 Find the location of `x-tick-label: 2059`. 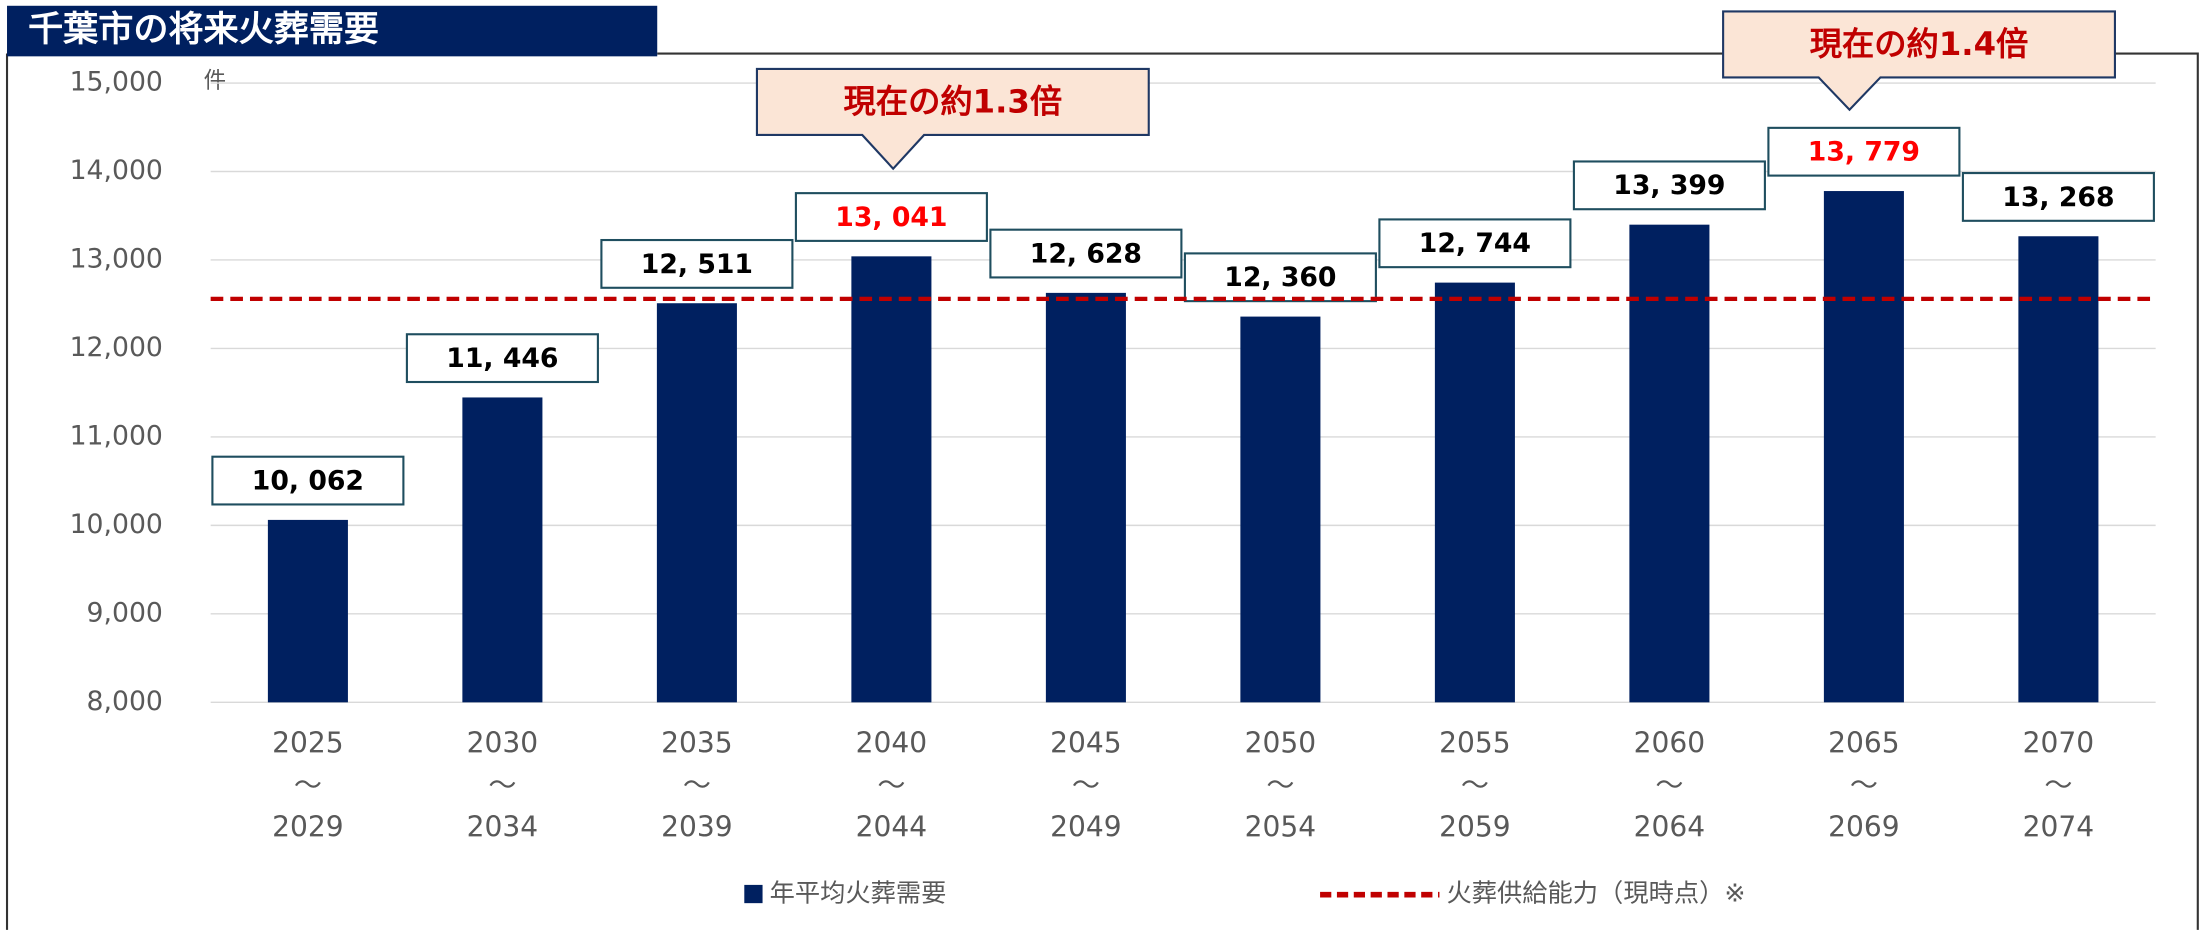

x-tick-label: 2059 is located at coordinates (1474, 827).